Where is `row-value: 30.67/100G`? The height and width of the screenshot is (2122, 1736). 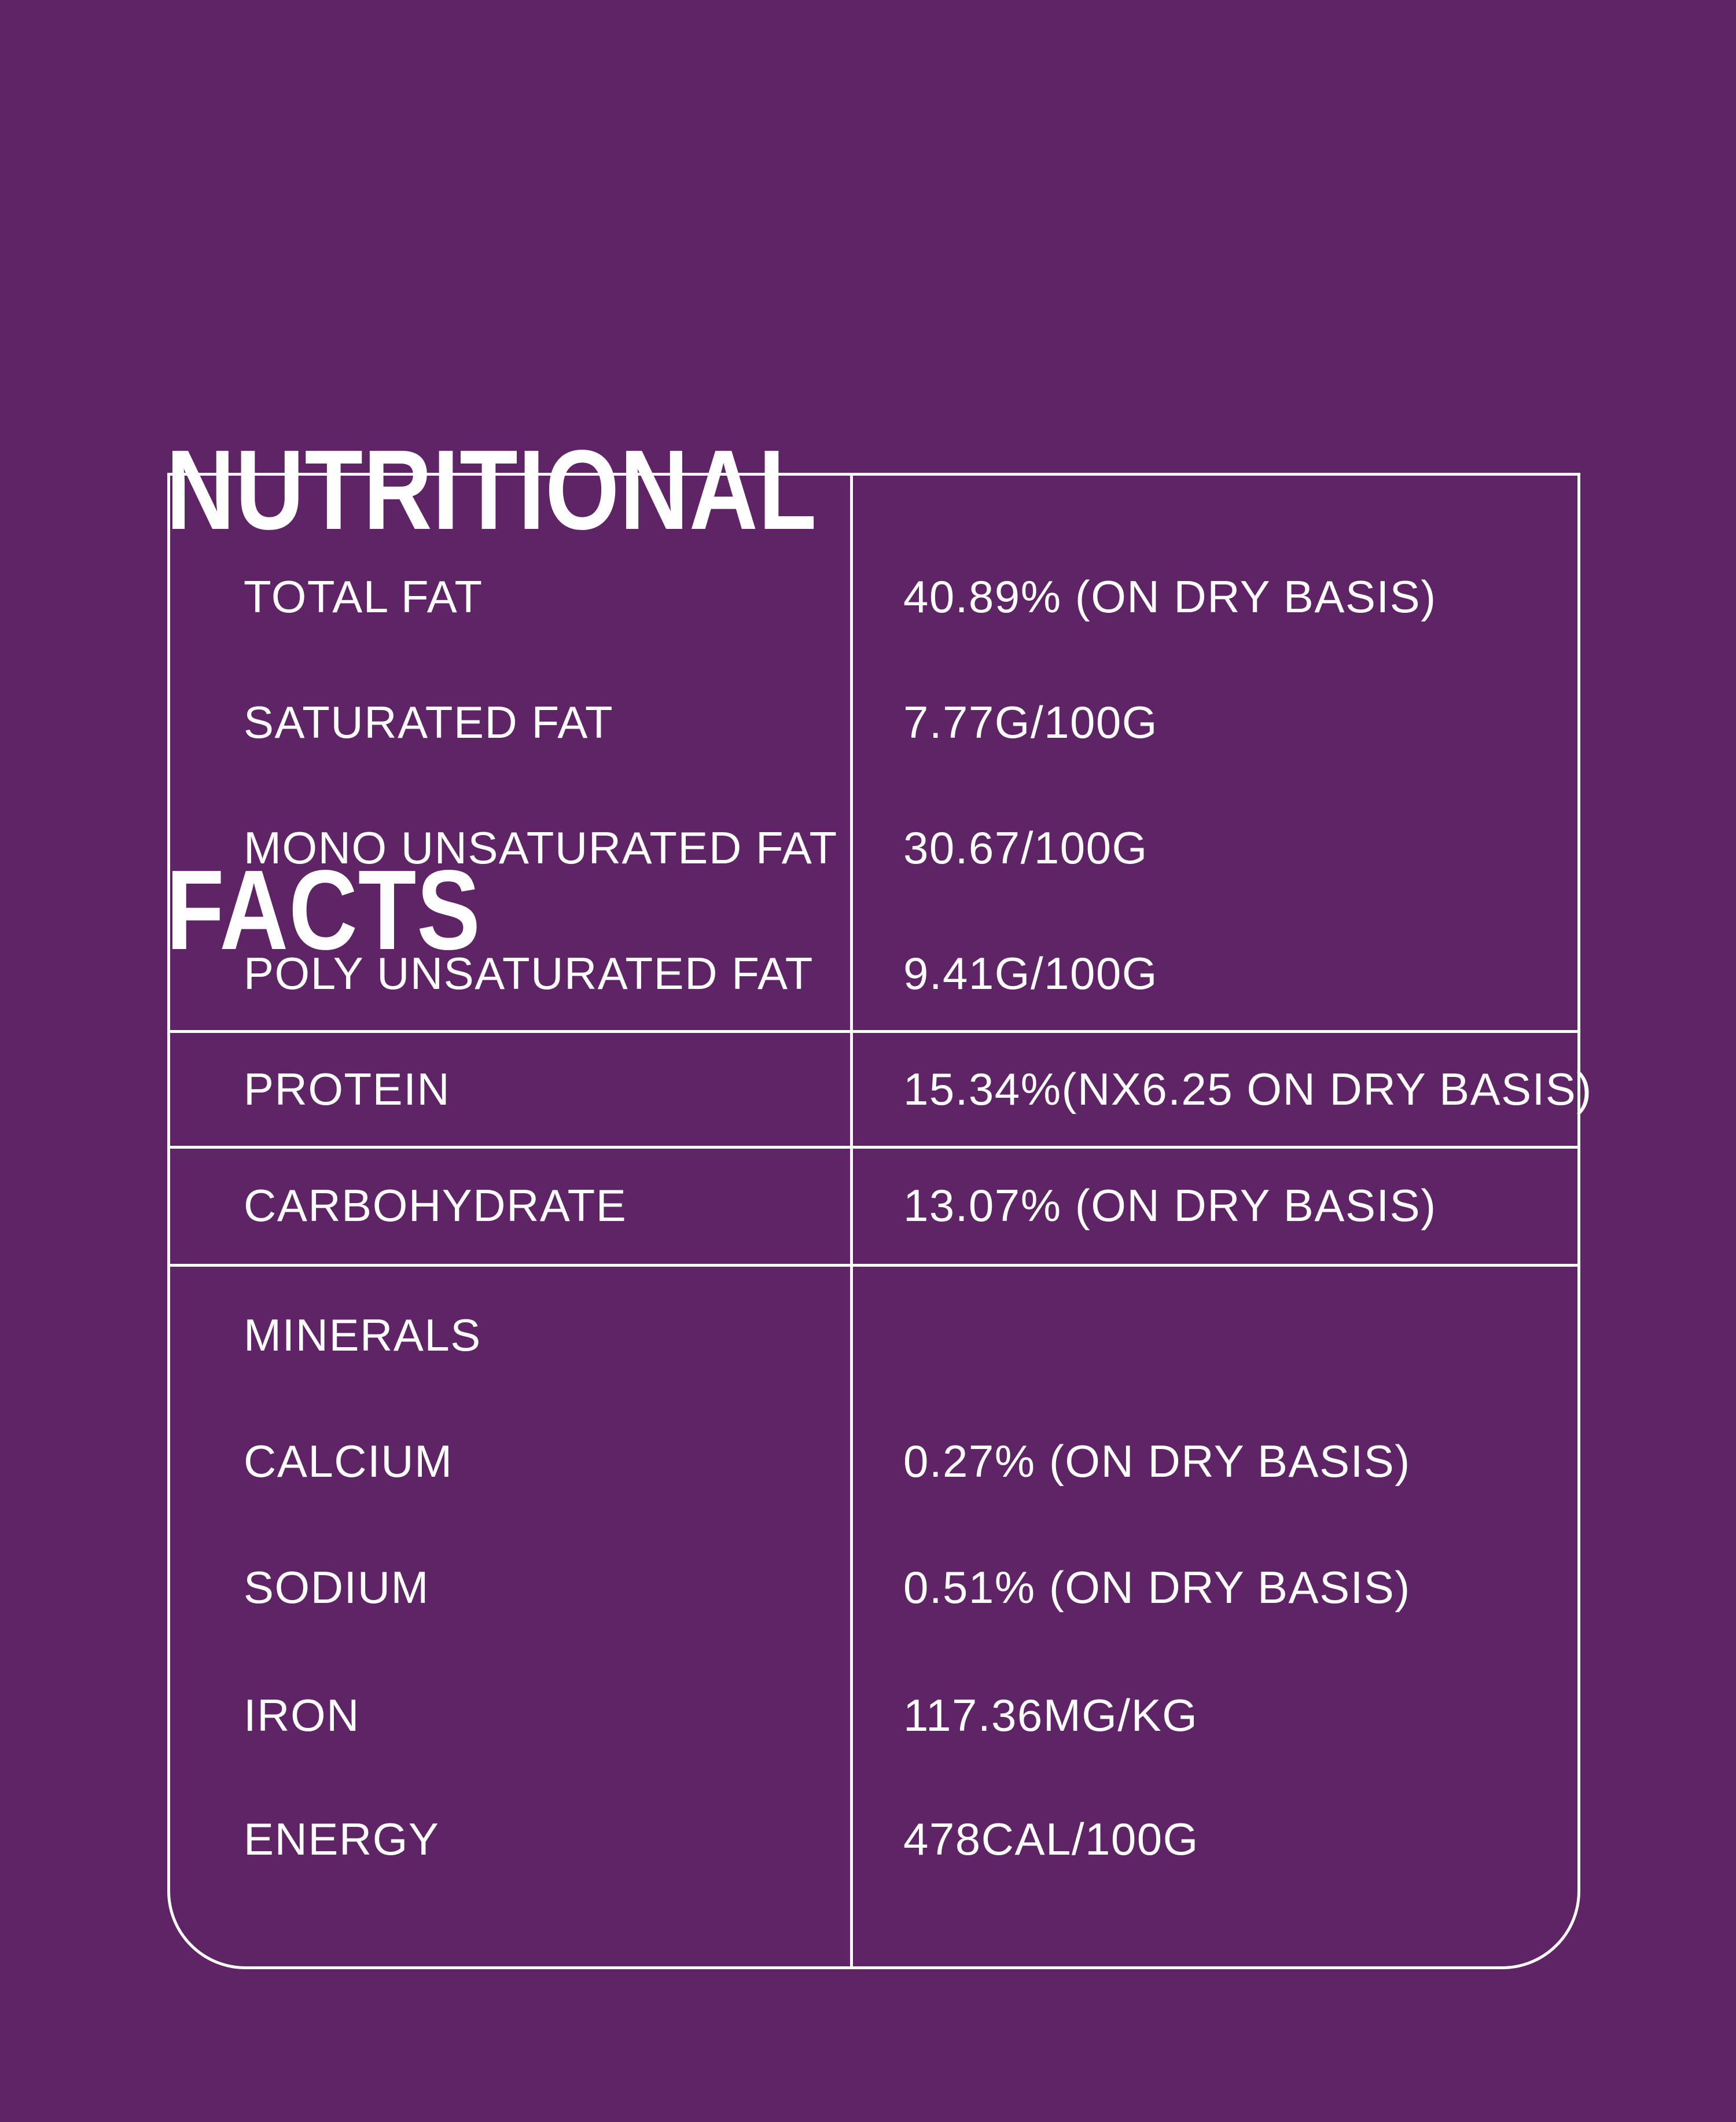 row-value: 30.67/100G is located at coordinates (1025, 847).